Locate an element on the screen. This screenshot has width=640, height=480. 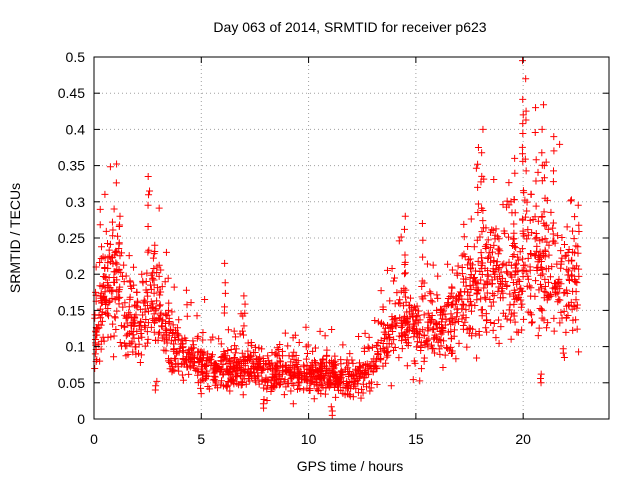
x-tick-label: 5 is located at coordinates (201, 439).